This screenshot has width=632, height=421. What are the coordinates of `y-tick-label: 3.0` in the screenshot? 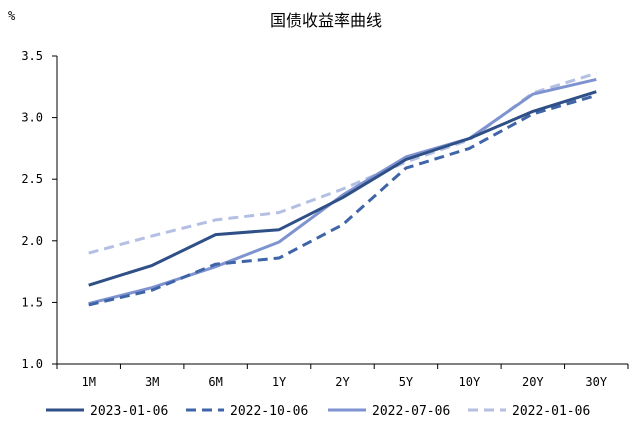 It's located at (32, 118).